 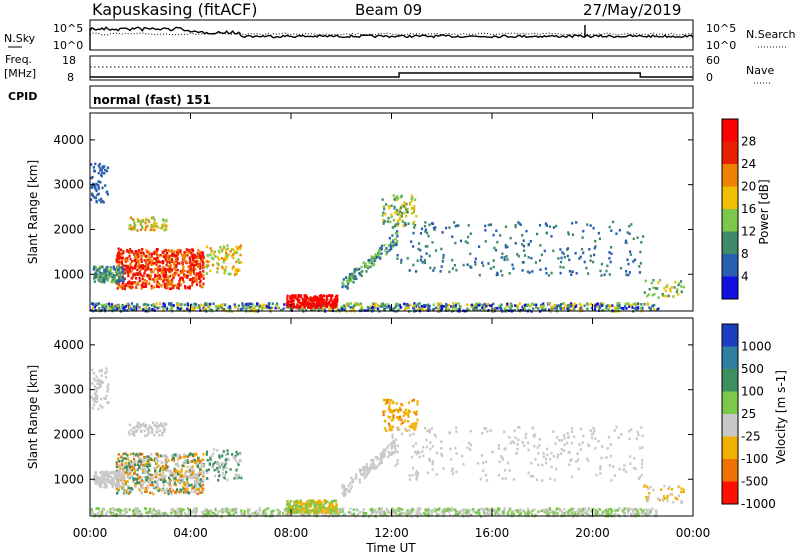 What do you see at coordinates (764, 211) in the screenshot?
I see `power-colorbar-label: Power [dB]` at bounding box center [764, 211].